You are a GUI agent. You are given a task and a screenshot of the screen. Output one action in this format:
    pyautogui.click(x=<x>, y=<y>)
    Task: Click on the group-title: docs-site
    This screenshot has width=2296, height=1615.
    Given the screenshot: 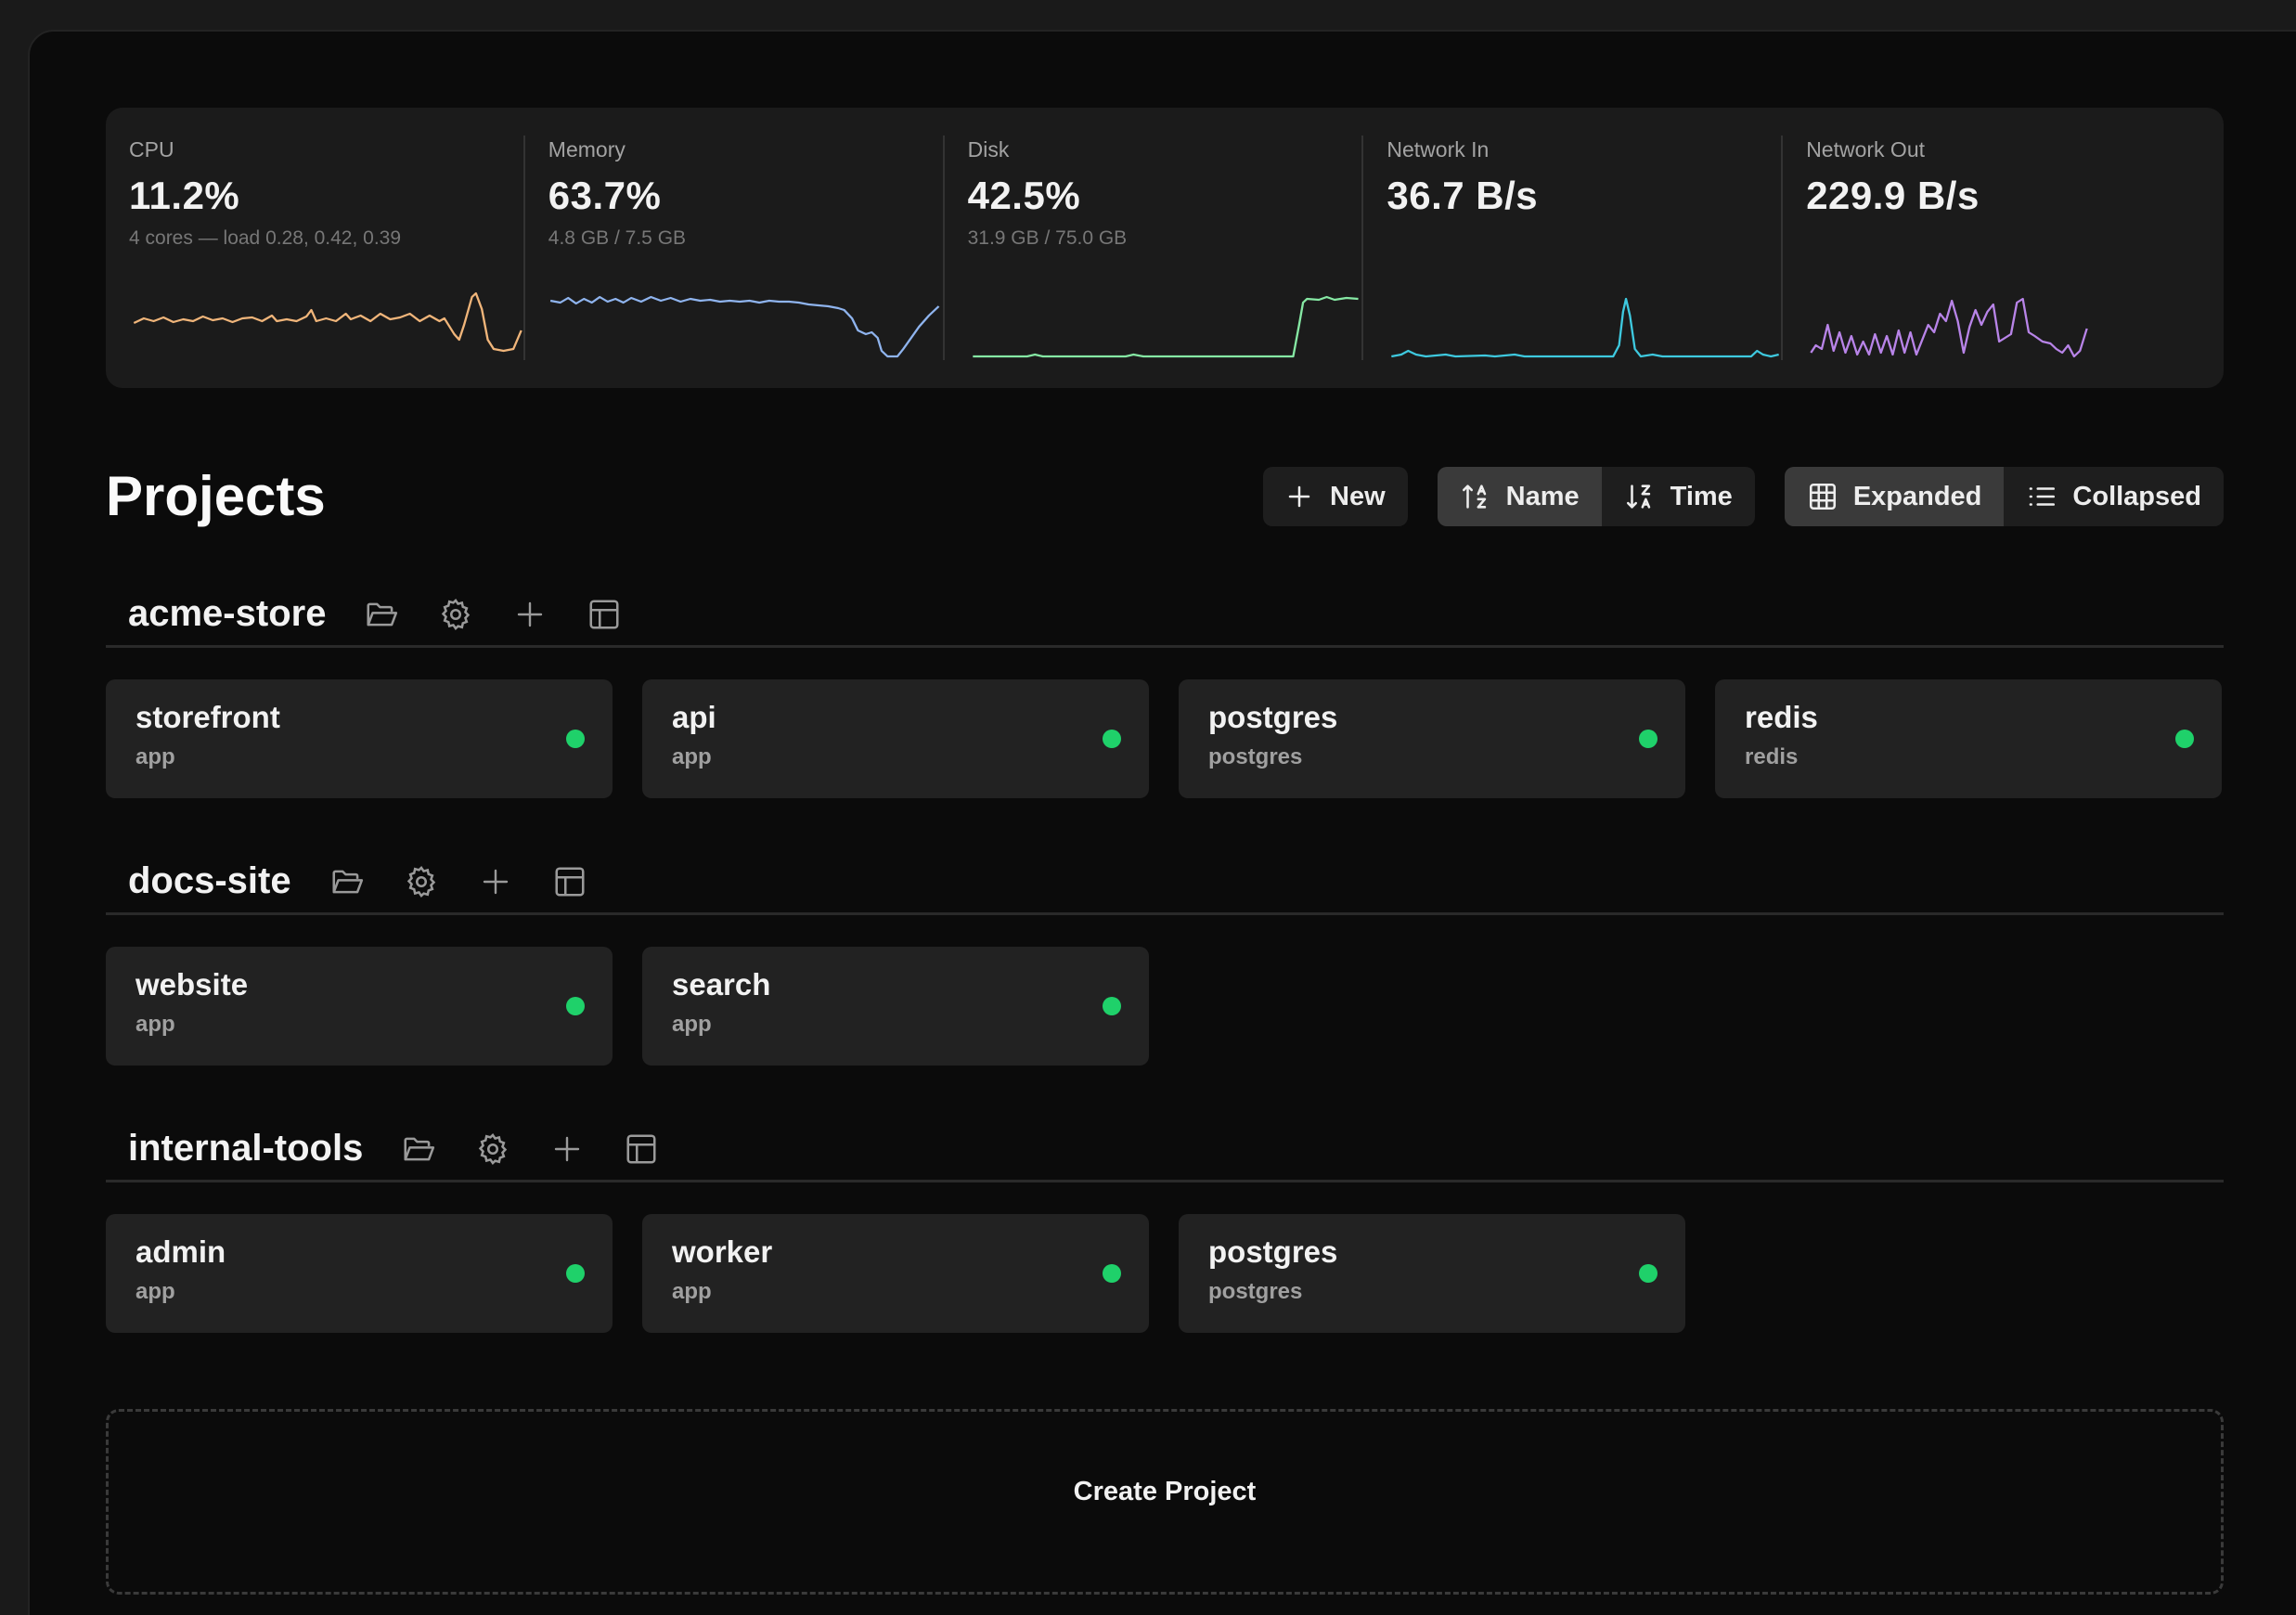 What is the action you would take?
    pyautogui.click(x=209, y=880)
    